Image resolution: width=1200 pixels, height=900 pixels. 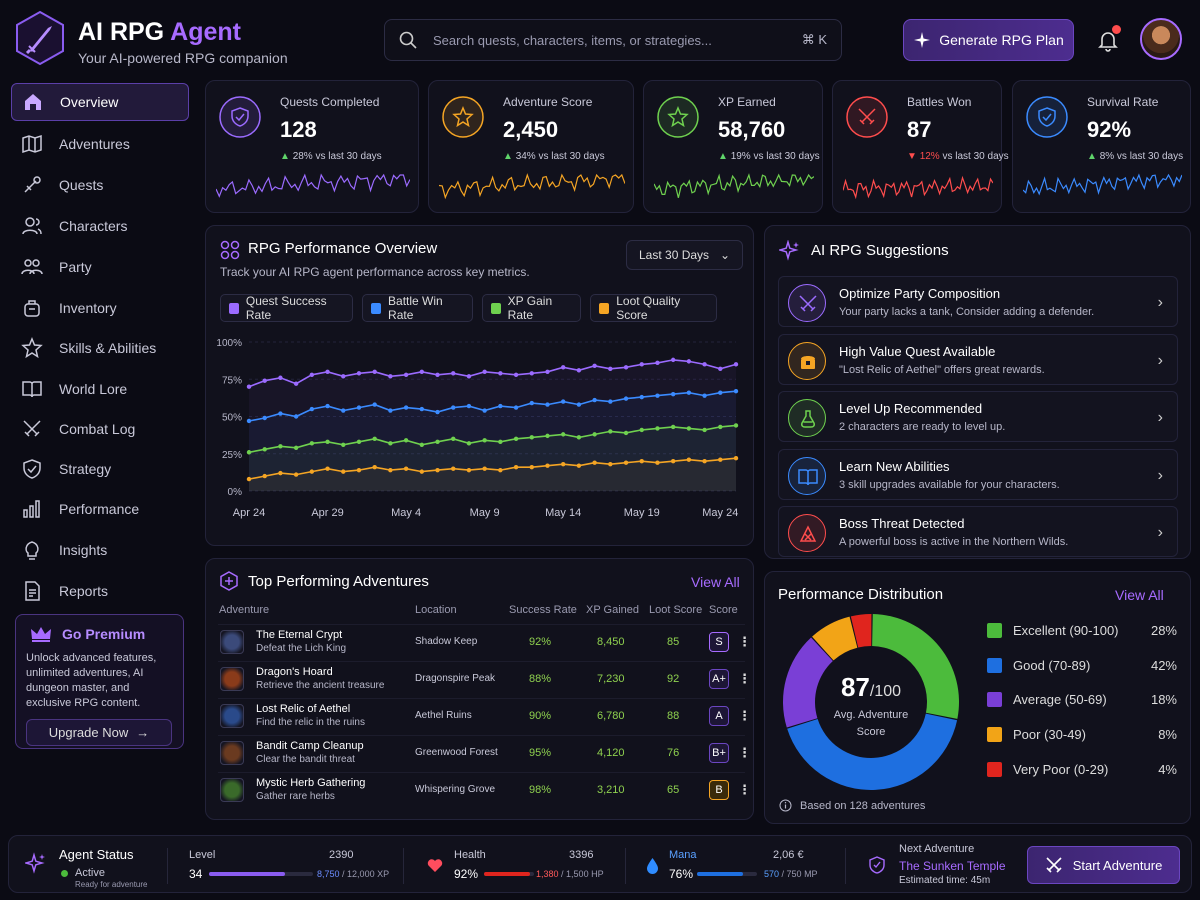 I want to click on score-label: Avg. Adventure, so click(x=871, y=715).